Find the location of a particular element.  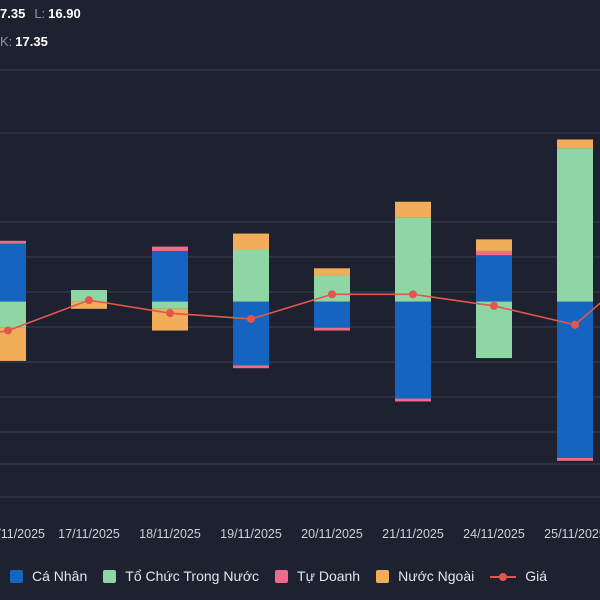

x-tick-label-6: 24/11/2025 is located at coordinates (494, 534).